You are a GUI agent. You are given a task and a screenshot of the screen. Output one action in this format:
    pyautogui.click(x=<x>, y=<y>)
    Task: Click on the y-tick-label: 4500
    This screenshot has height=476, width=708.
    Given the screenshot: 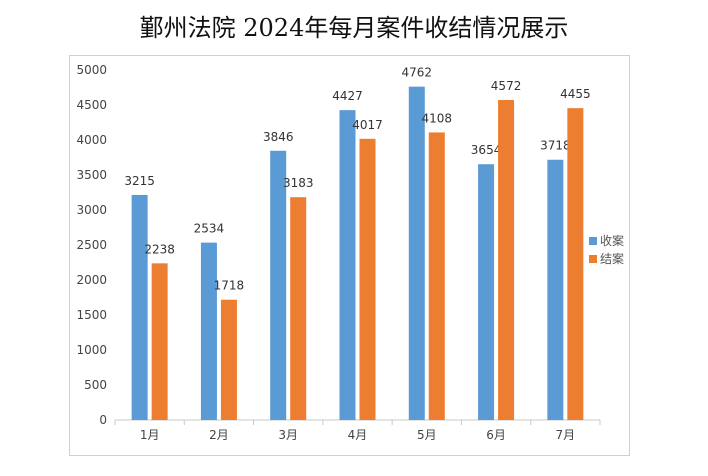 What is the action you would take?
    pyautogui.click(x=91, y=105)
    